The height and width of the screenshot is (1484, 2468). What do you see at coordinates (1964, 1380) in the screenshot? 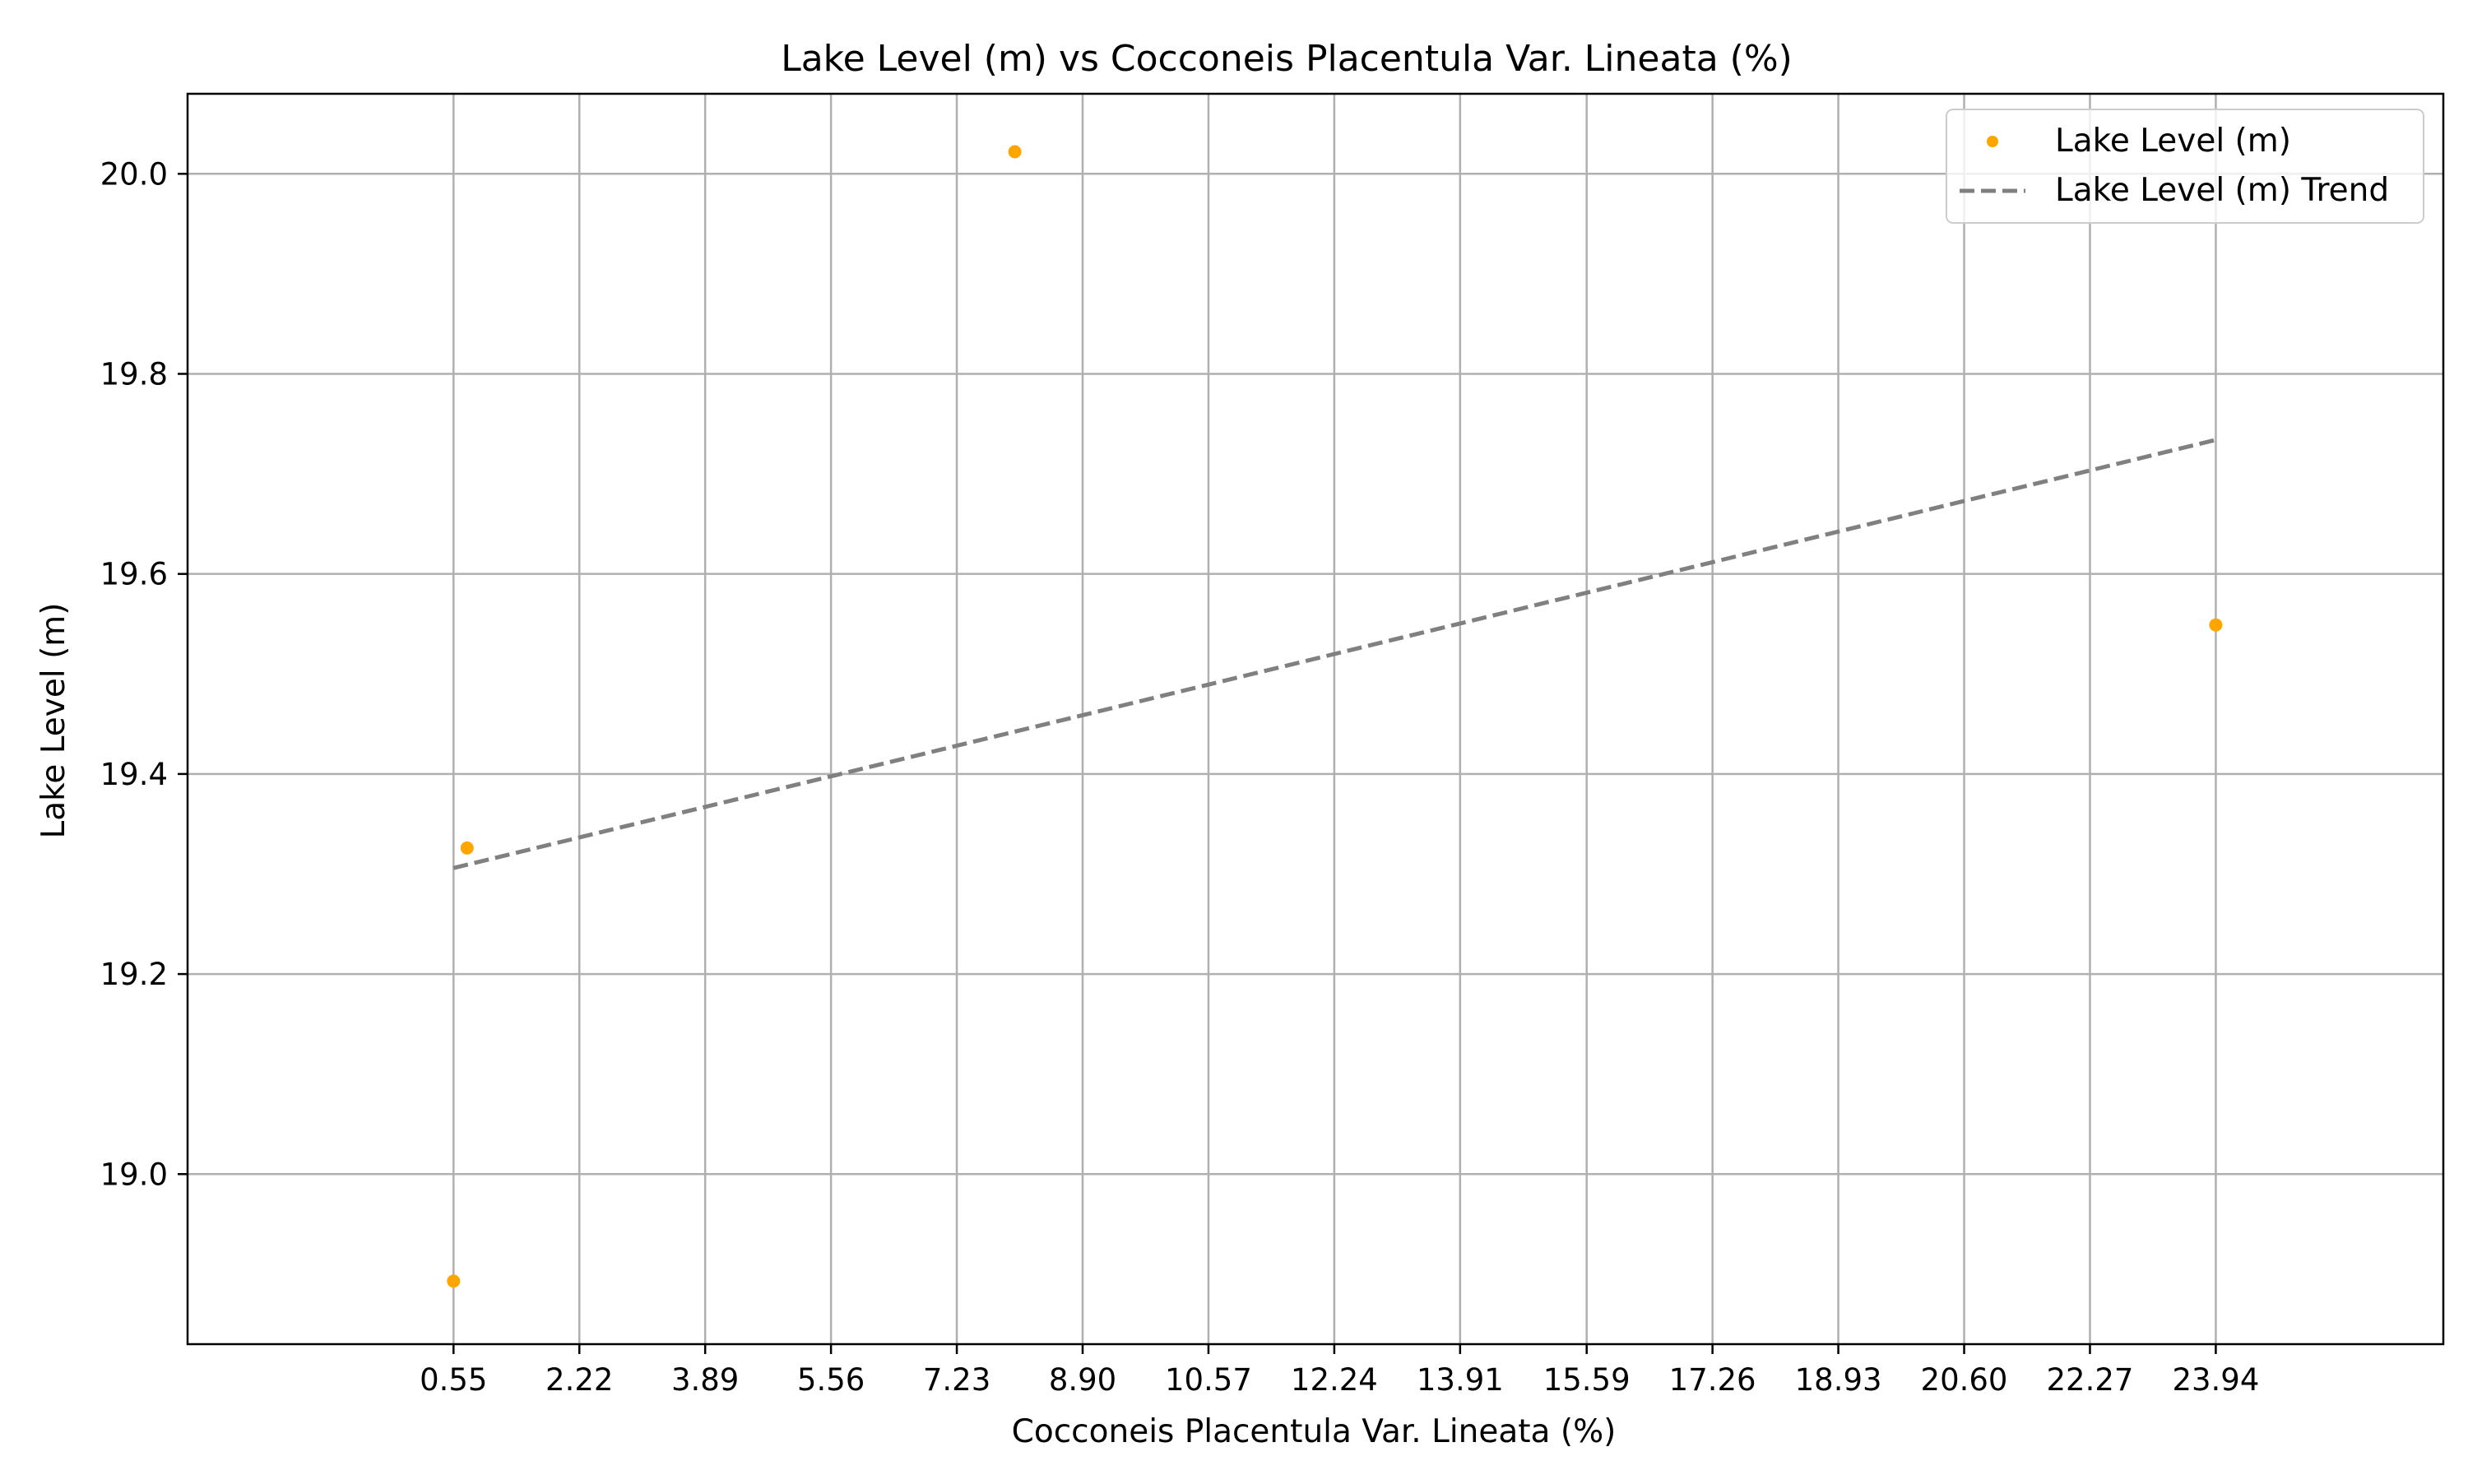
I see `x-tick-label: 20.60` at bounding box center [1964, 1380].